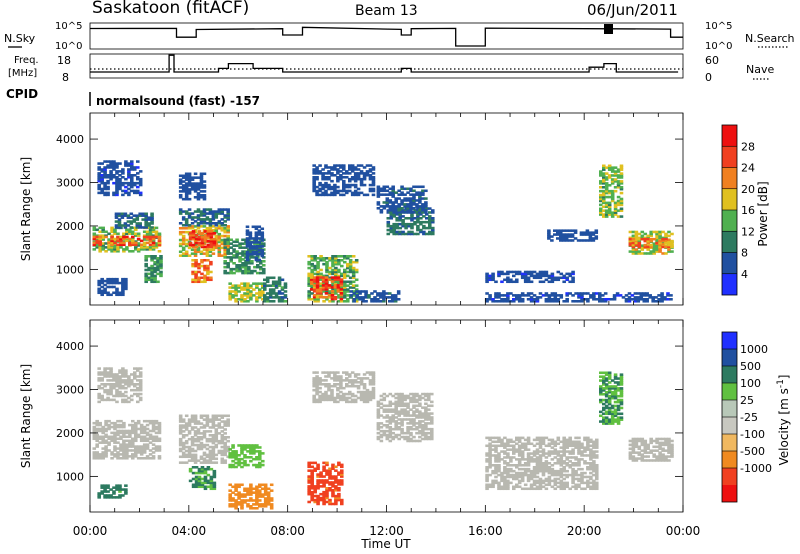  I want to click on colorbar-swatch, so click(729, 242).